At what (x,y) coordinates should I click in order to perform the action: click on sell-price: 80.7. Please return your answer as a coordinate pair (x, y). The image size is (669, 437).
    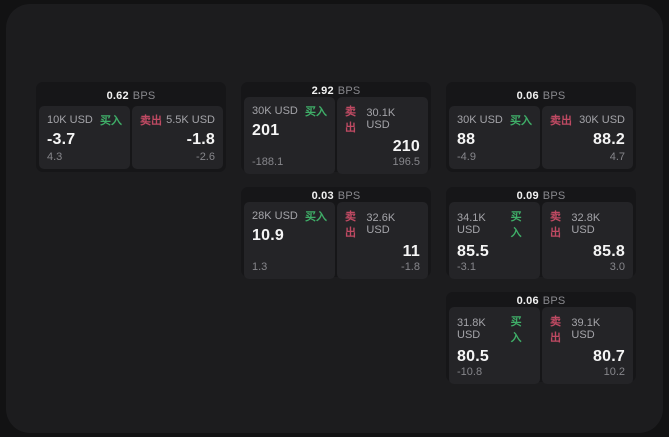
    Looking at the image, I should click on (609, 356).